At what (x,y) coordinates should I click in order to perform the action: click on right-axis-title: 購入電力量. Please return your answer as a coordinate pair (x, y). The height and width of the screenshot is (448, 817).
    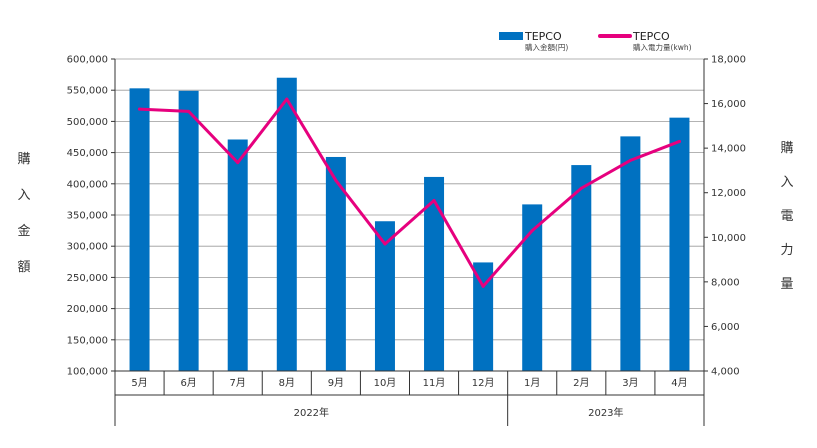
    Looking at the image, I should click on (786, 216).